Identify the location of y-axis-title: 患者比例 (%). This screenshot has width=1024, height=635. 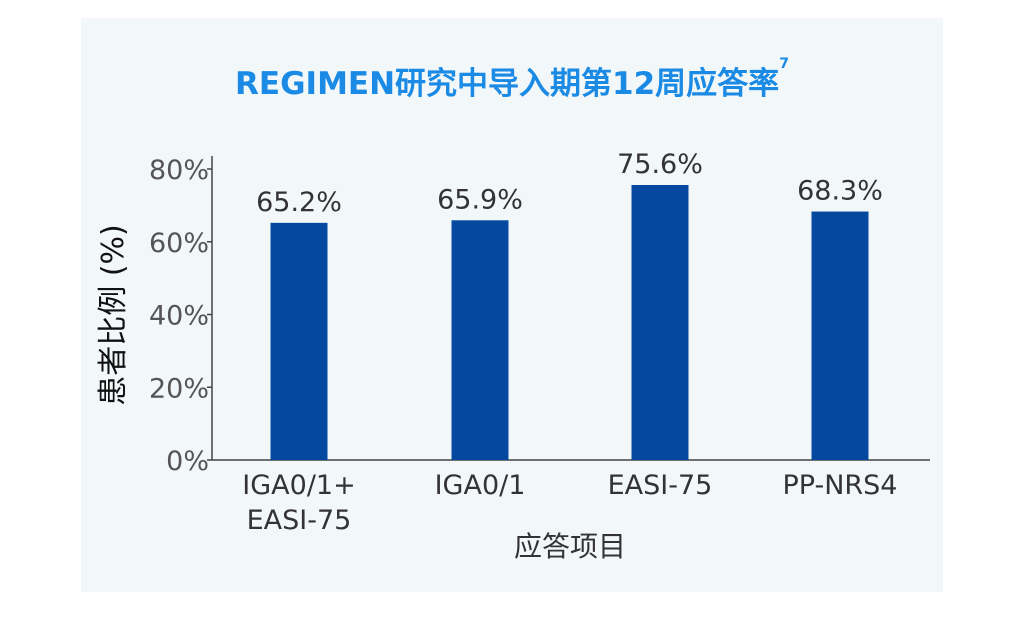
(113, 314).